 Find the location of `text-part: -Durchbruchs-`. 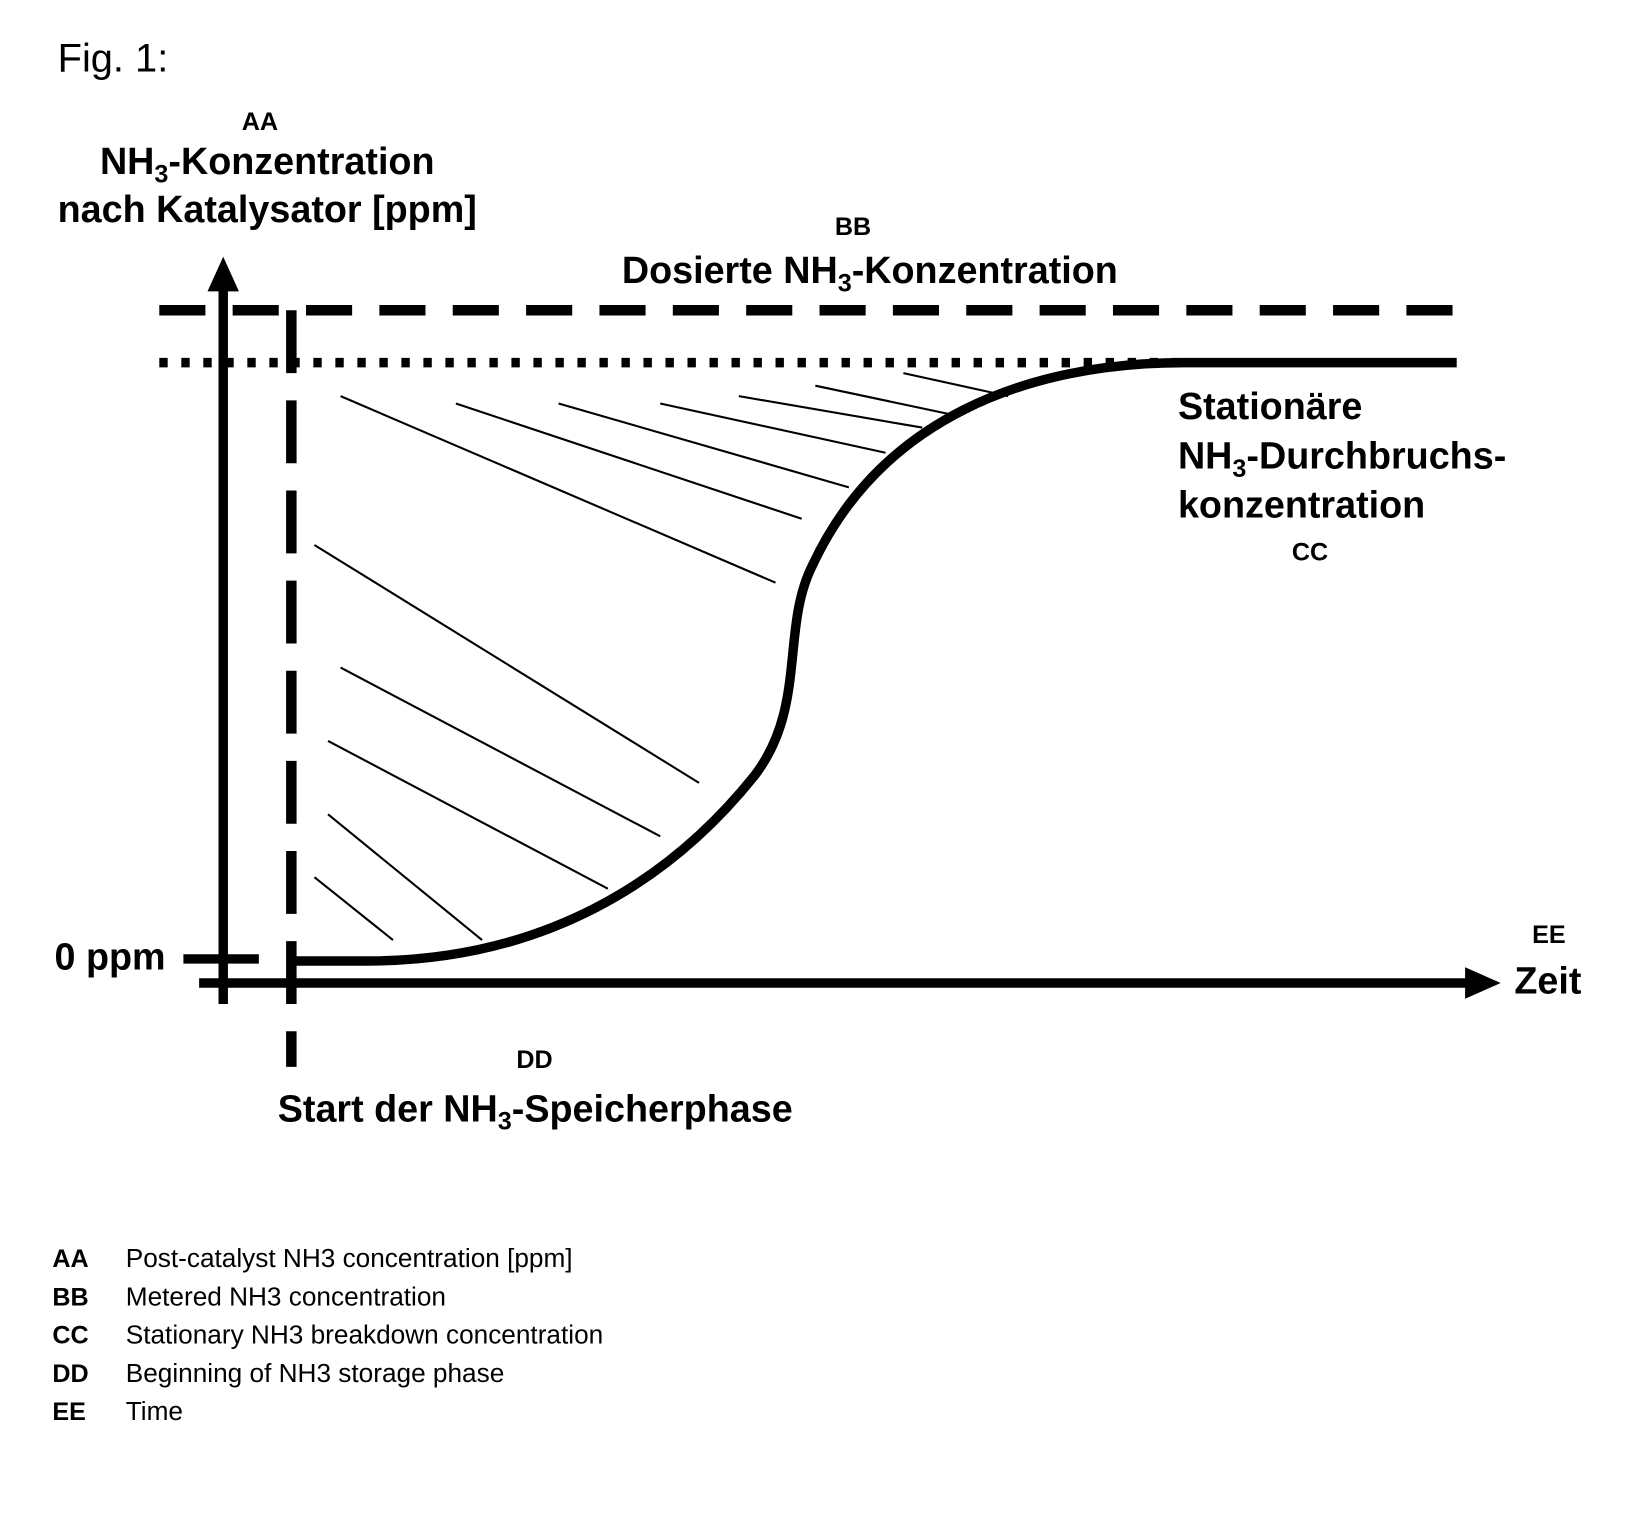

text-part: -Durchbruchs- is located at coordinates (1376, 455).